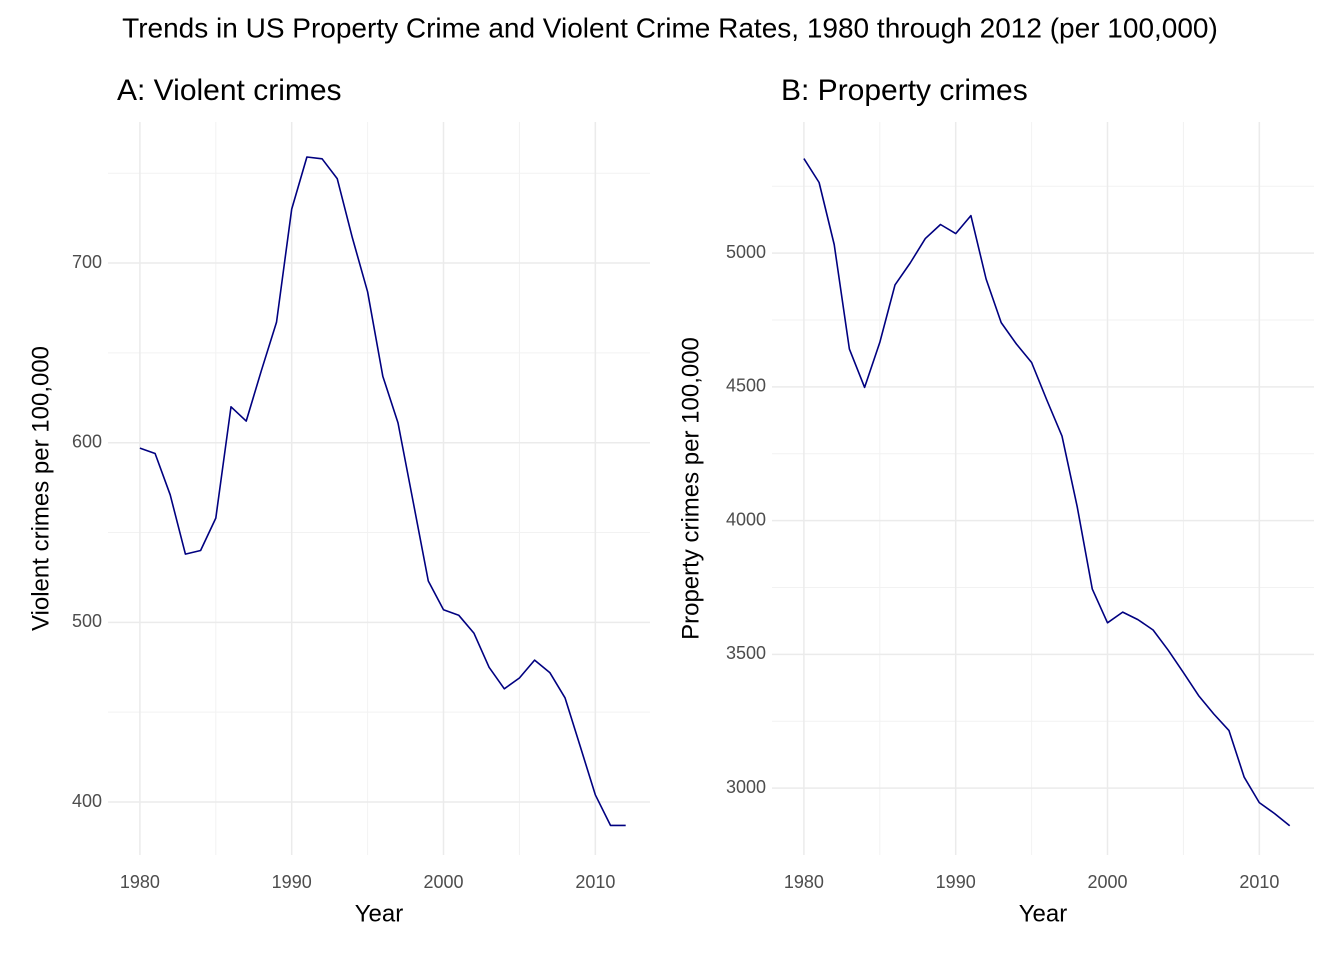 The height and width of the screenshot is (960, 1344). Describe the element at coordinates (746, 653) in the screenshot. I see `y-tick-label: 3500` at that location.